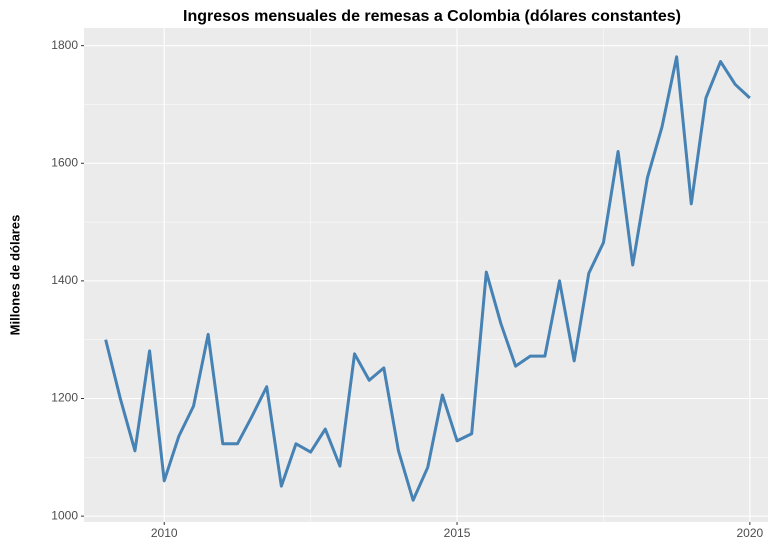 Image resolution: width=774 pixels, height=544 pixels. Describe the element at coordinates (64, 162) in the screenshot. I see `y-tick-label: 1600` at that location.